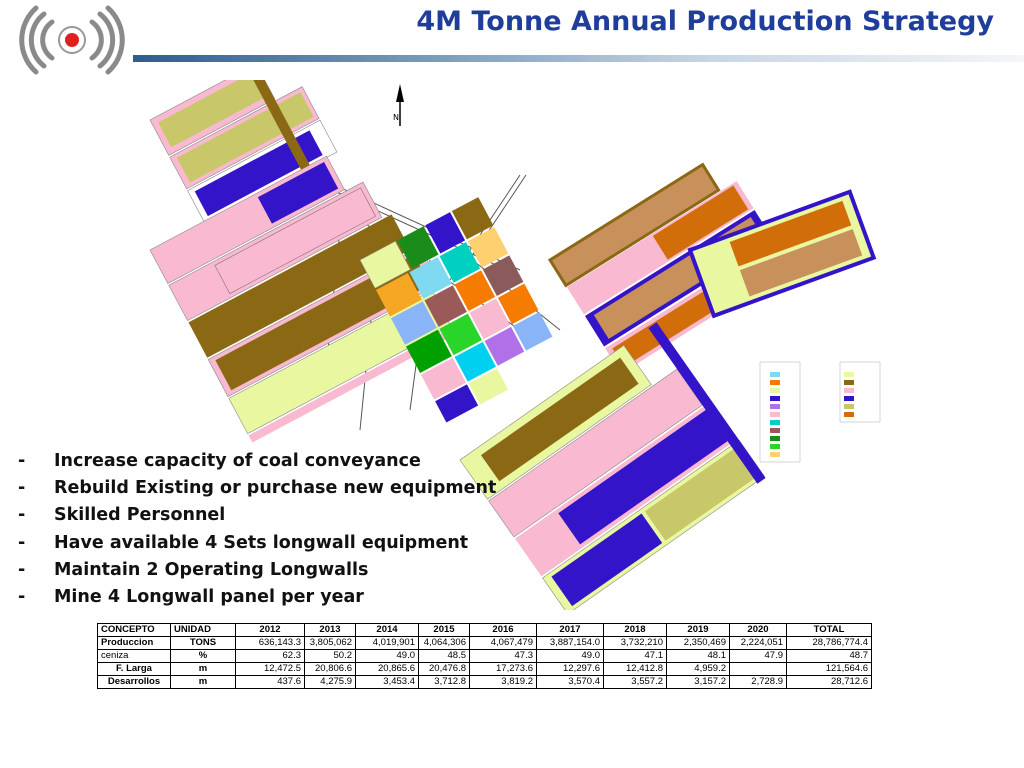 The width and height of the screenshot is (1024, 768). What do you see at coordinates (203, 630) in the screenshot?
I see `column-header: UNIDAD` at bounding box center [203, 630].